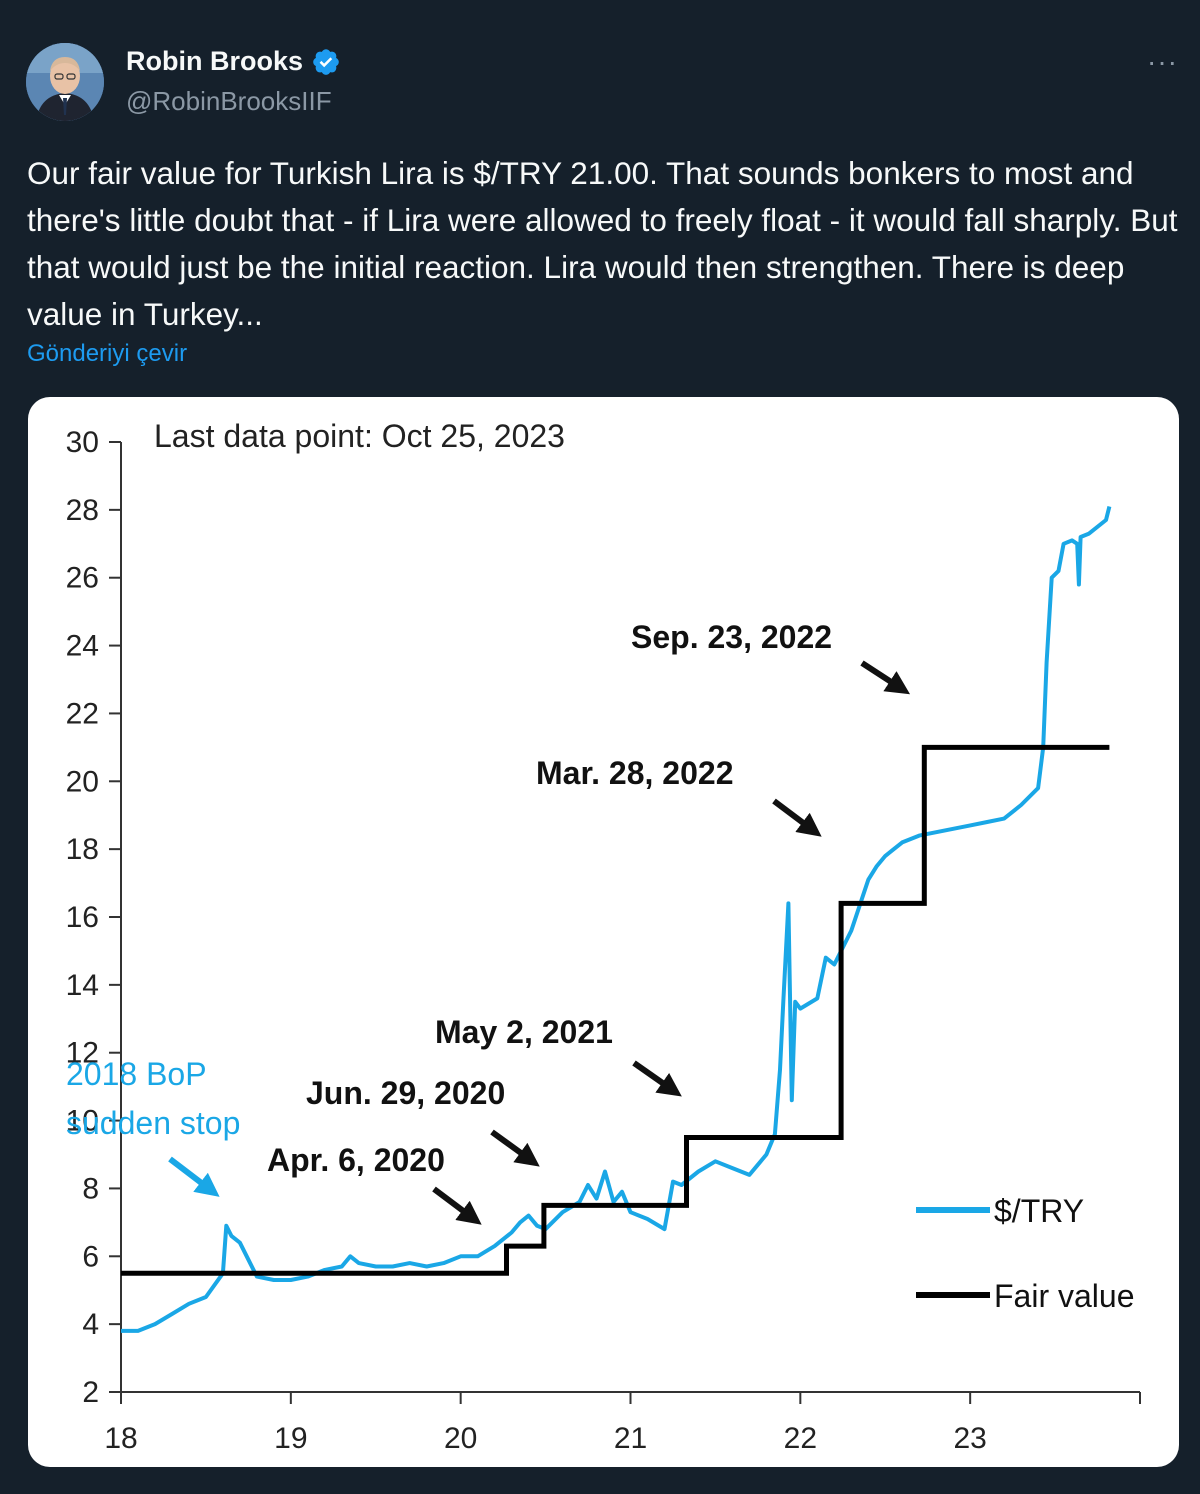  Describe the element at coordinates (797, 817) in the screenshot. I see `arrow-mar-2022` at that location.